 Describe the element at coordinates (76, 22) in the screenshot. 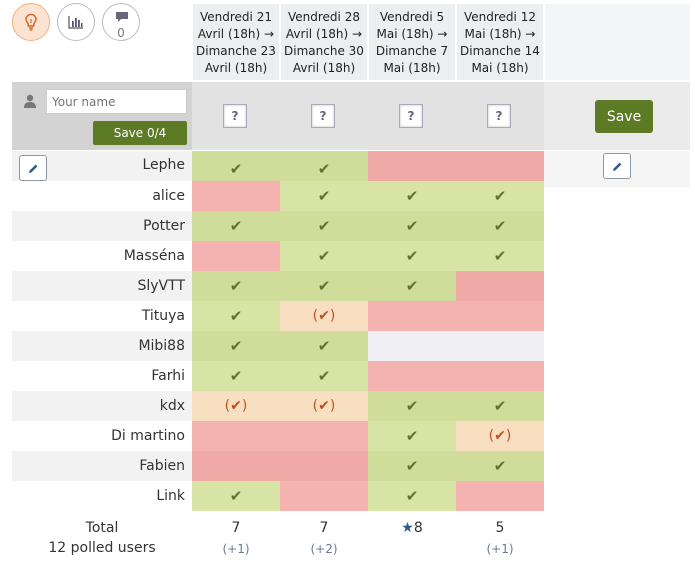

I see `chart-view-button` at that location.